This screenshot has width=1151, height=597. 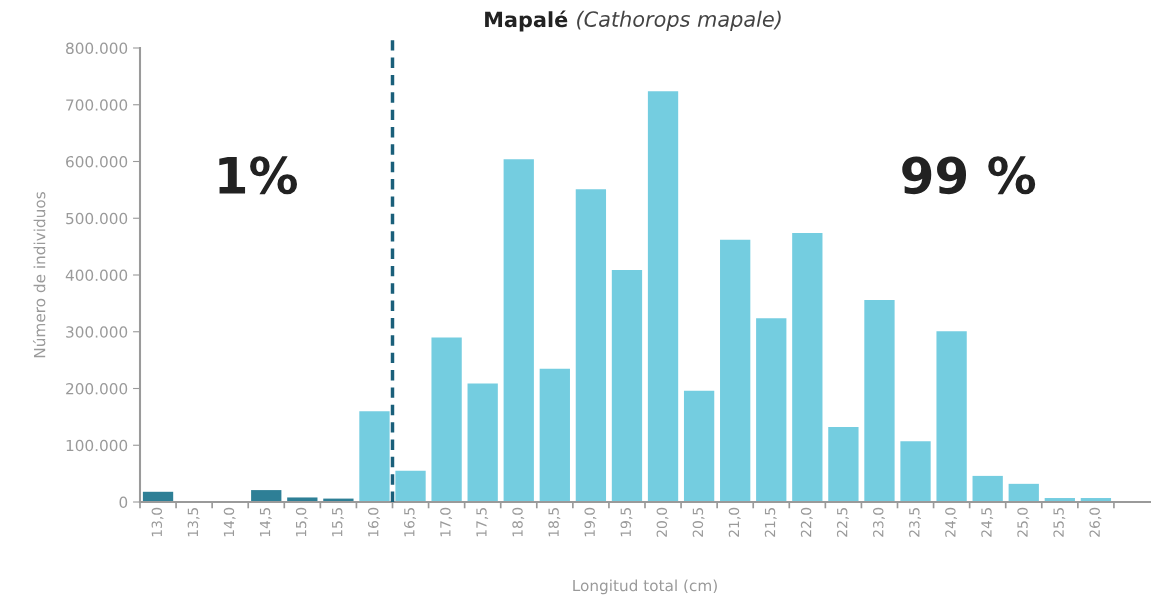 I want to click on y-tick-label: 0, so click(x=123, y=502).